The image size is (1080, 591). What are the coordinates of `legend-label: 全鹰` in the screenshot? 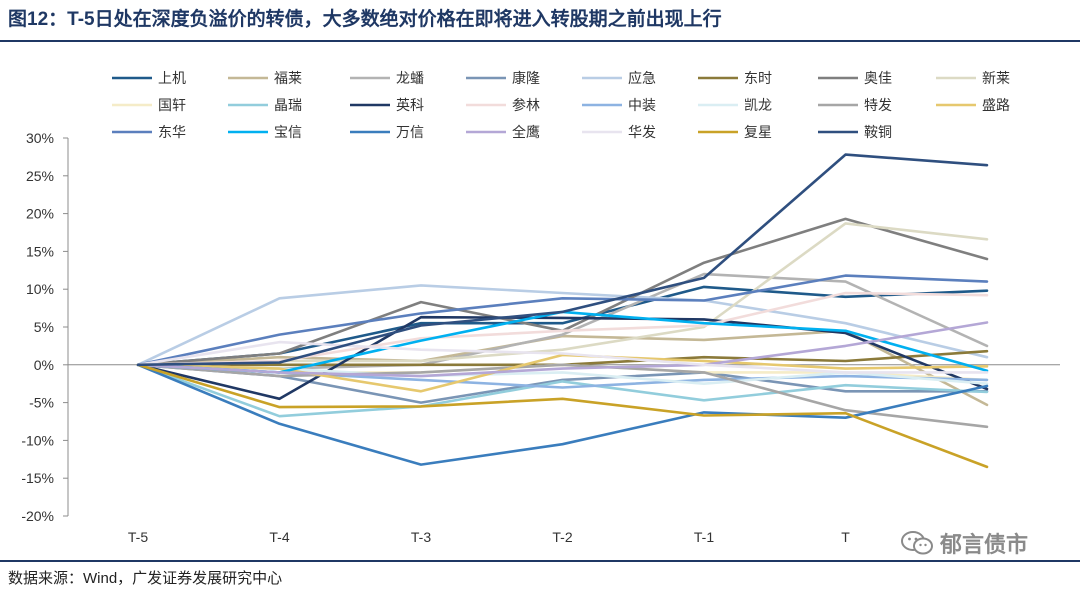 It's located at (526, 132).